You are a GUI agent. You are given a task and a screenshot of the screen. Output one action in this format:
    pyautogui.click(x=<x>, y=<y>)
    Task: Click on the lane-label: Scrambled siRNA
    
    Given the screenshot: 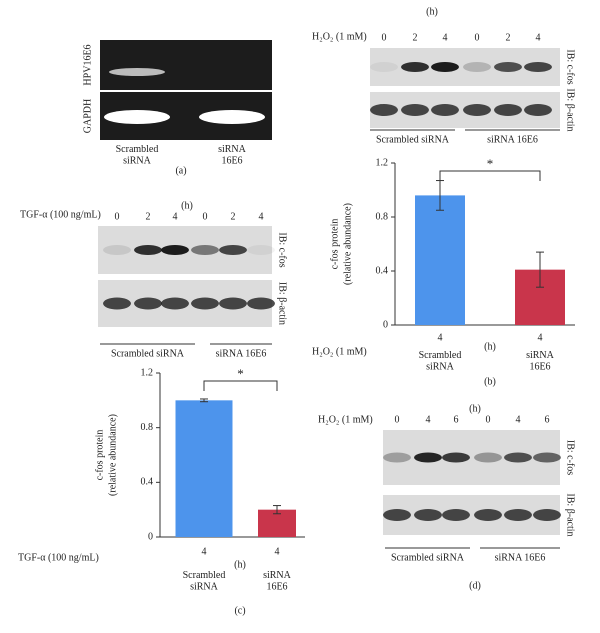 What is the action you would take?
    pyautogui.click(x=137, y=155)
    